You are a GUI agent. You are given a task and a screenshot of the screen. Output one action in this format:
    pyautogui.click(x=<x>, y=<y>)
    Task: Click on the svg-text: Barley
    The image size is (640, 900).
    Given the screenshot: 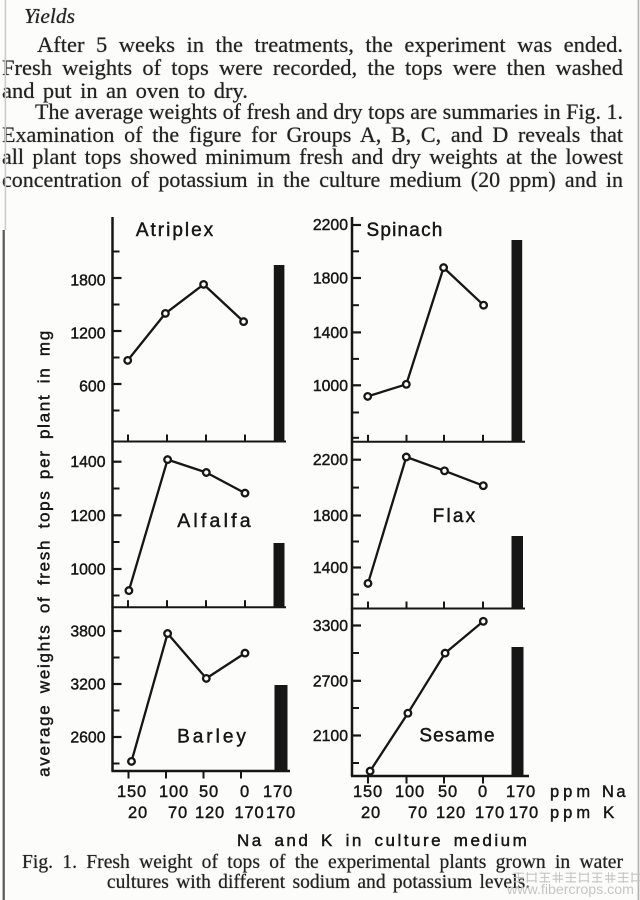 What is the action you would take?
    pyautogui.click(x=213, y=737)
    